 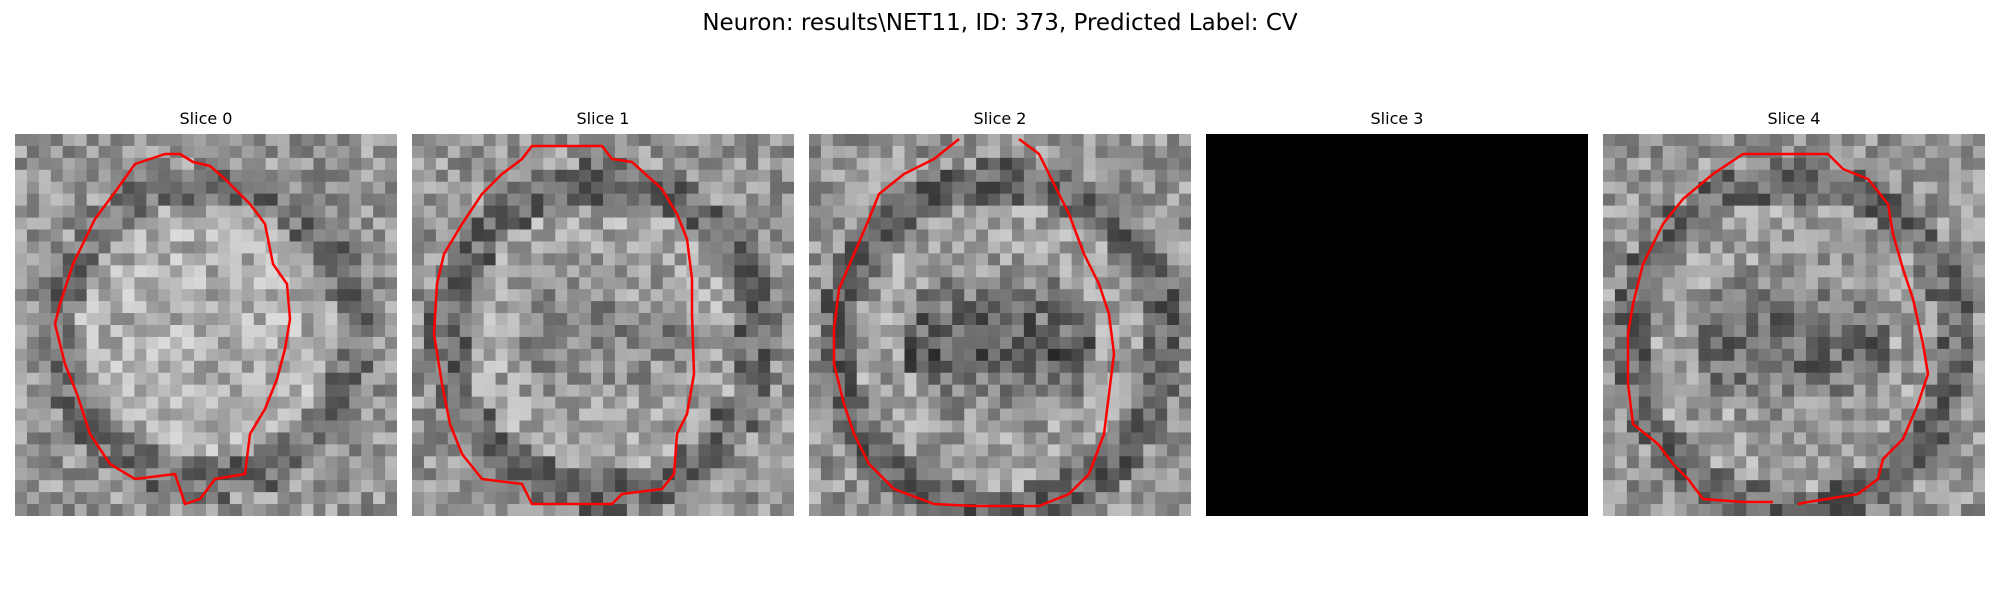 I want to click on slice-title: Slice 3, so click(x=1397, y=118).